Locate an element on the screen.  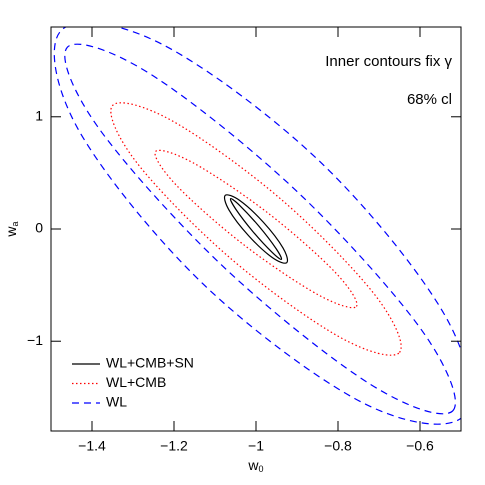
x-label-main: w is located at coordinates (253, 465).